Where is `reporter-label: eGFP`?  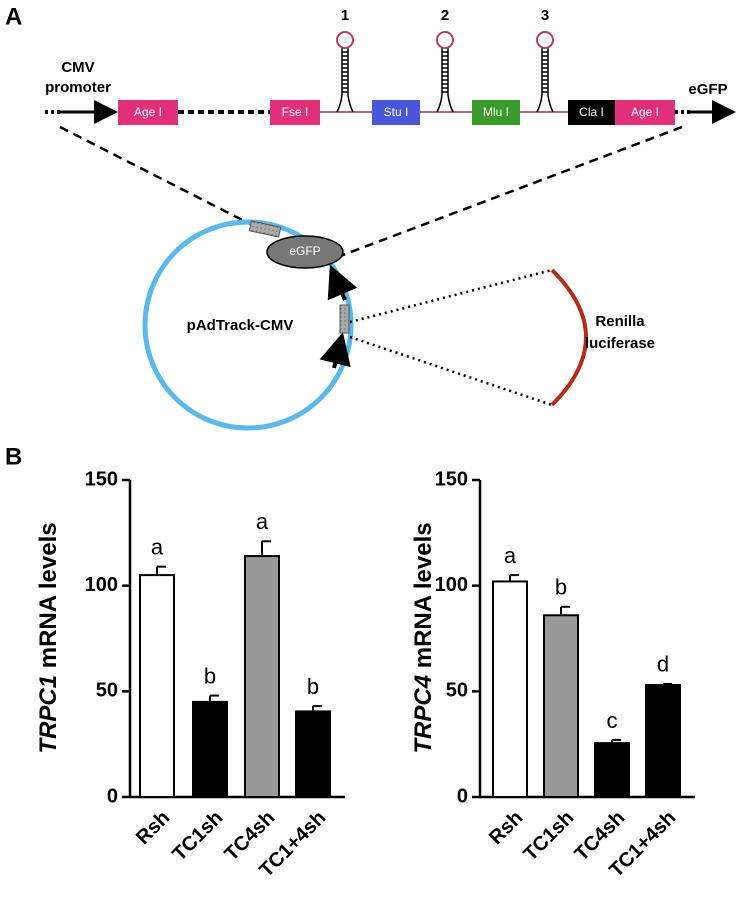 reporter-label: eGFP is located at coordinates (707, 89).